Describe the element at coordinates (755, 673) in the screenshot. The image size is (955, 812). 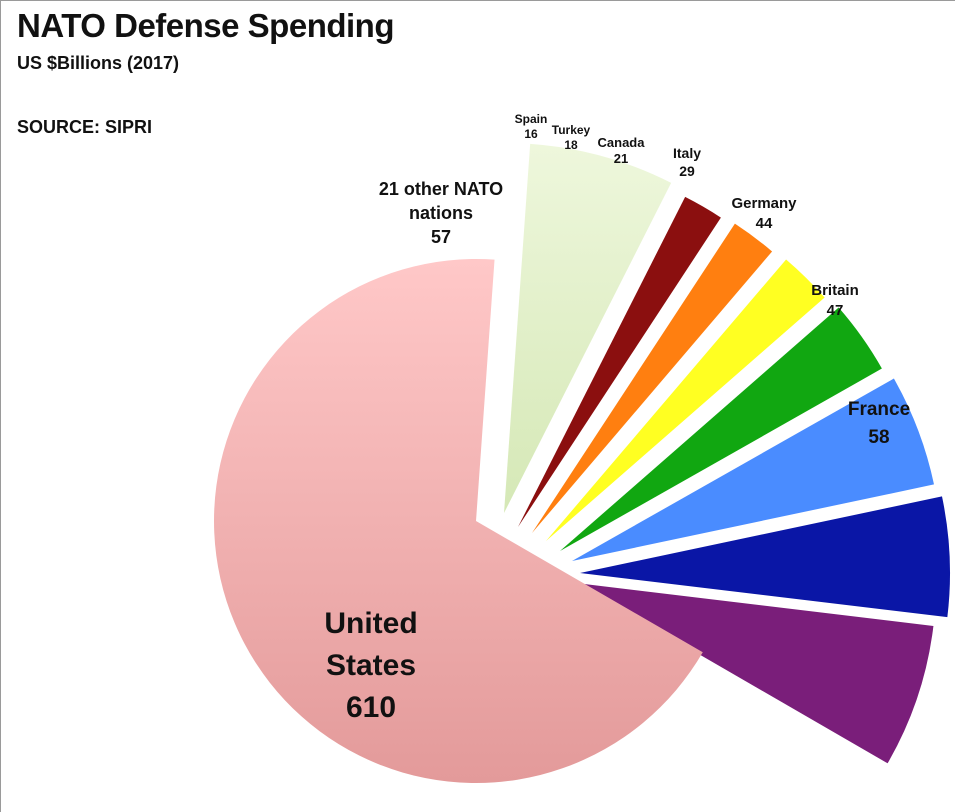
I see `slice-france` at that location.